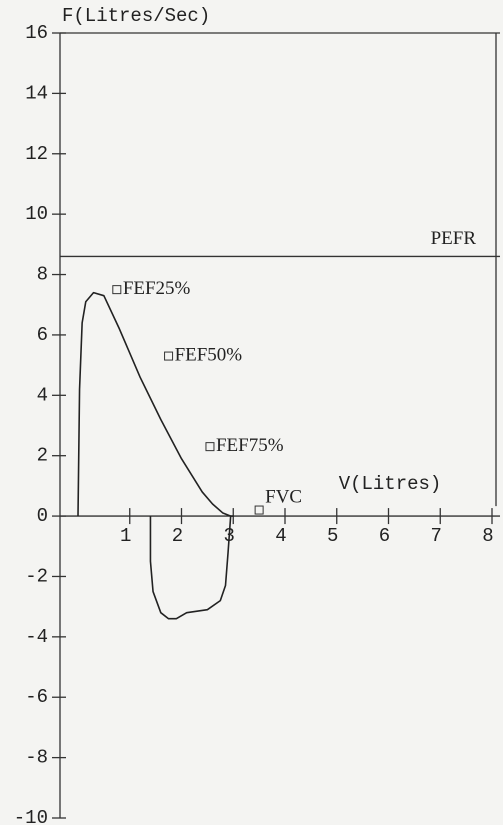  Describe the element at coordinates (283, 496) in the screenshot. I see `annotation-label: FVC` at that location.